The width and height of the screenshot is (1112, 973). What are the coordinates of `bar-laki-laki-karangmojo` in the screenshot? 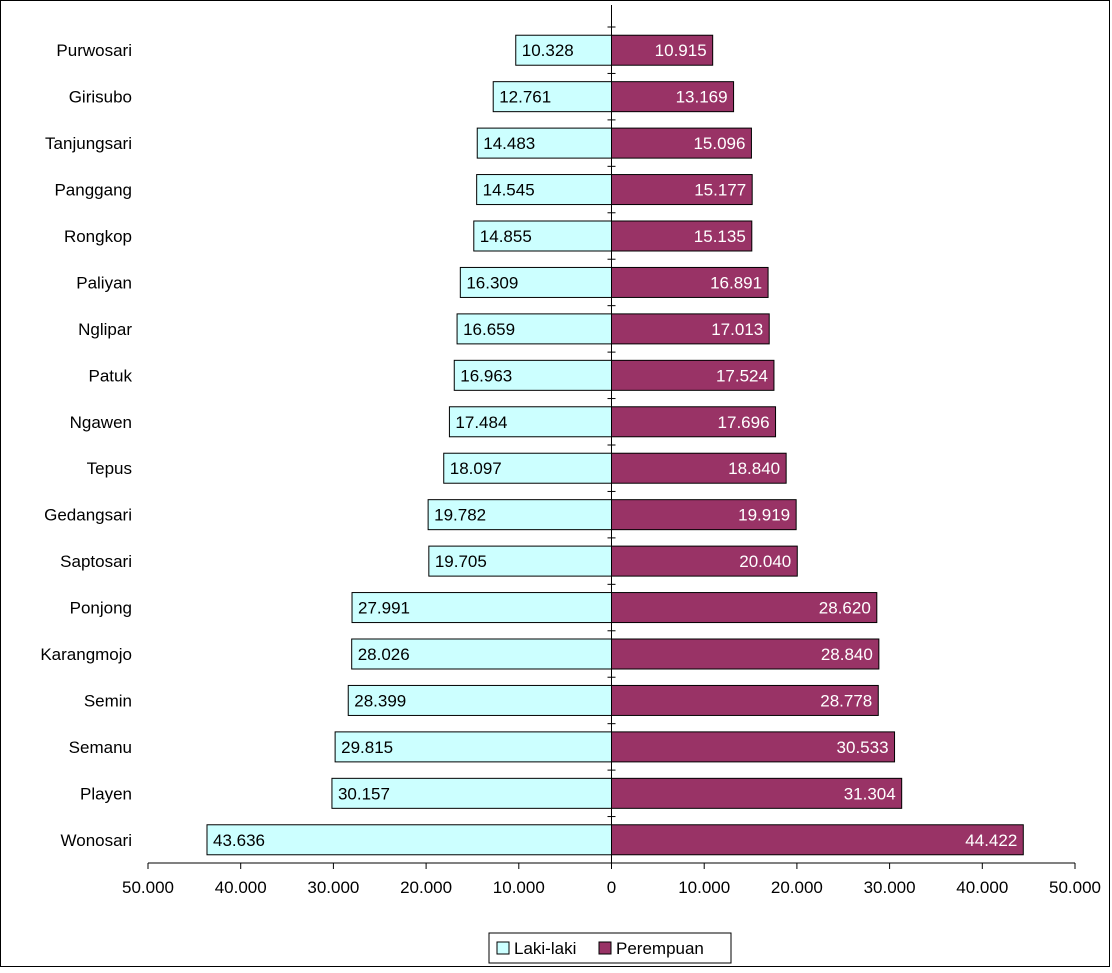 It's located at (481, 654).